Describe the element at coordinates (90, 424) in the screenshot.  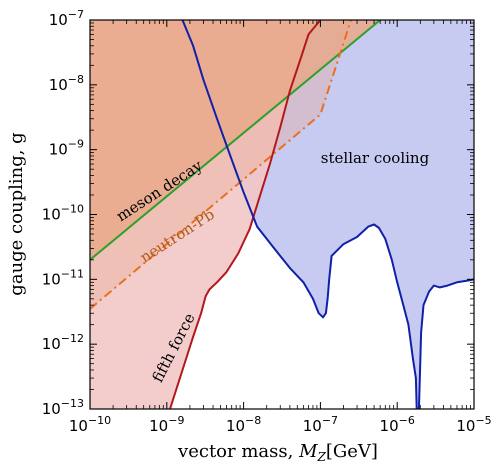
I see `x-tick-label: 10⁻¹⁰` at that location.